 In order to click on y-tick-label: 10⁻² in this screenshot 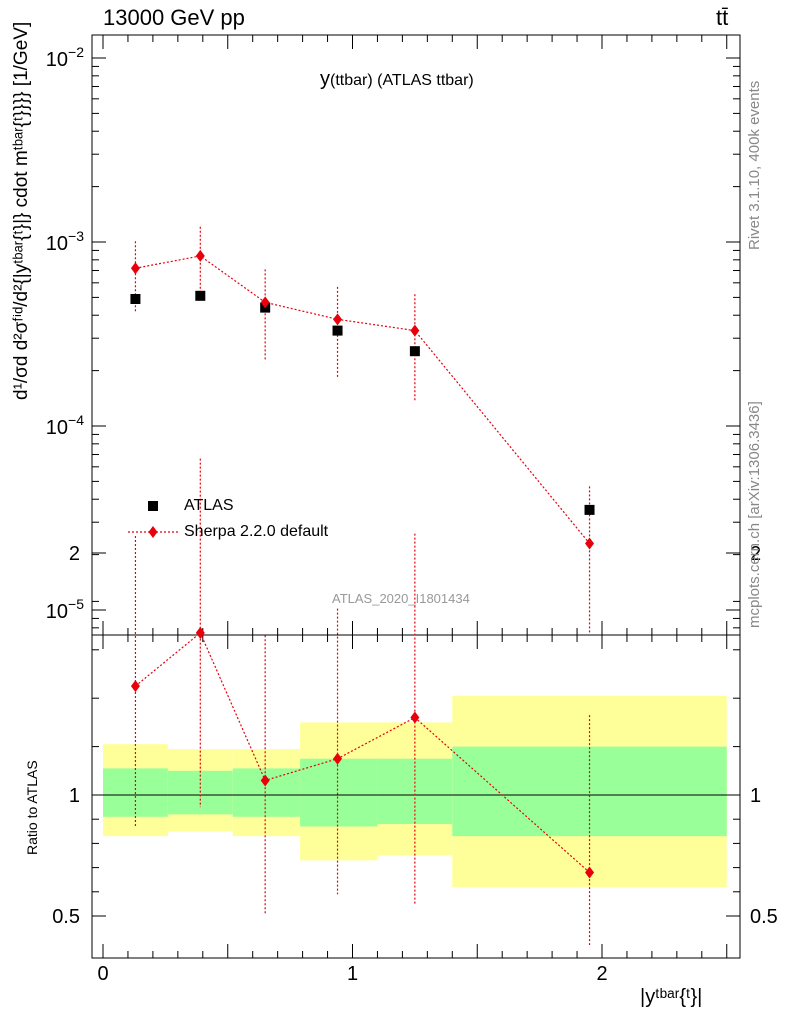, I will do `click(65, 57)`.